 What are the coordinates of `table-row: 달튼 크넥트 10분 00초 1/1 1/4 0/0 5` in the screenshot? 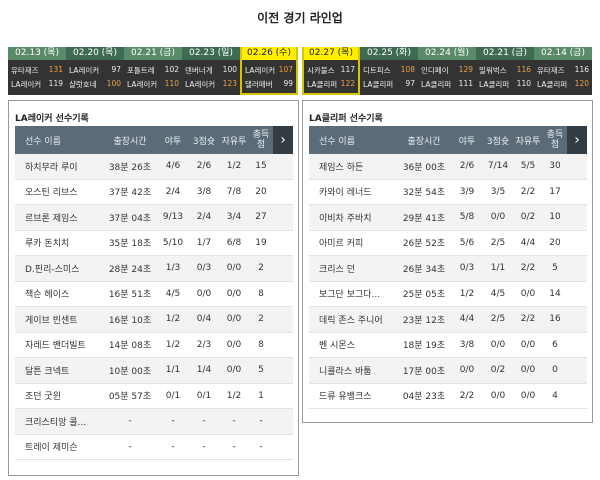 It's located at (154, 371).